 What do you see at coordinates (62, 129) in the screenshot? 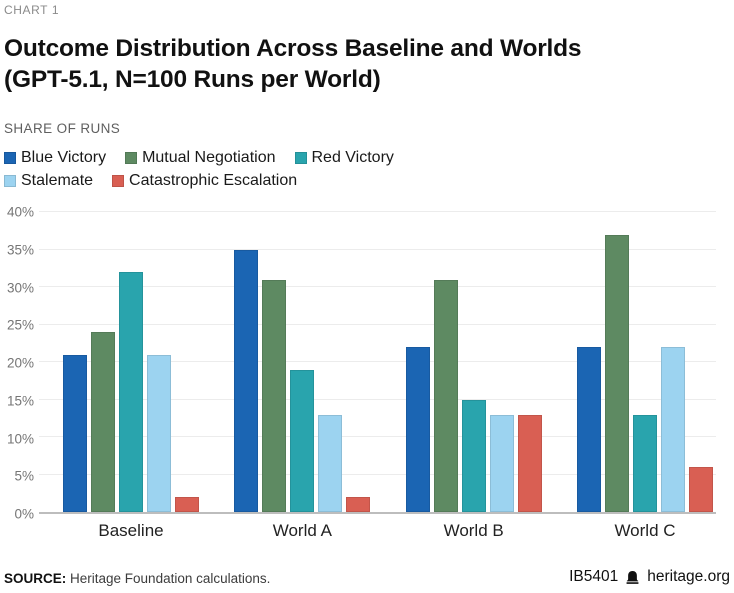
I see `axis-caption: SHARE OF RUNS` at bounding box center [62, 129].